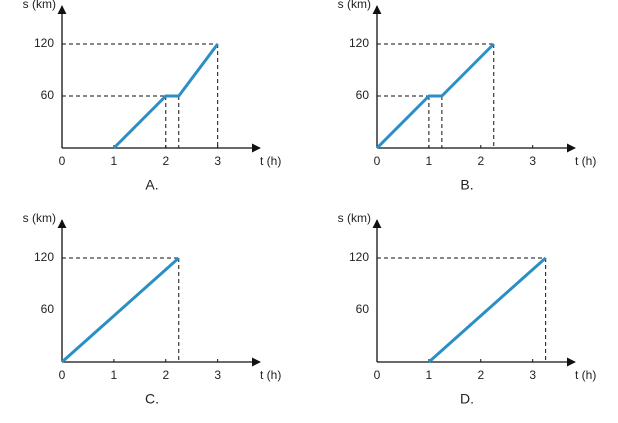 This screenshot has width=618, height=423. What do you see at coordinates (467, 399) in the screenshot?
I see `chart-caption: D.` at bounding box center [467, 399].